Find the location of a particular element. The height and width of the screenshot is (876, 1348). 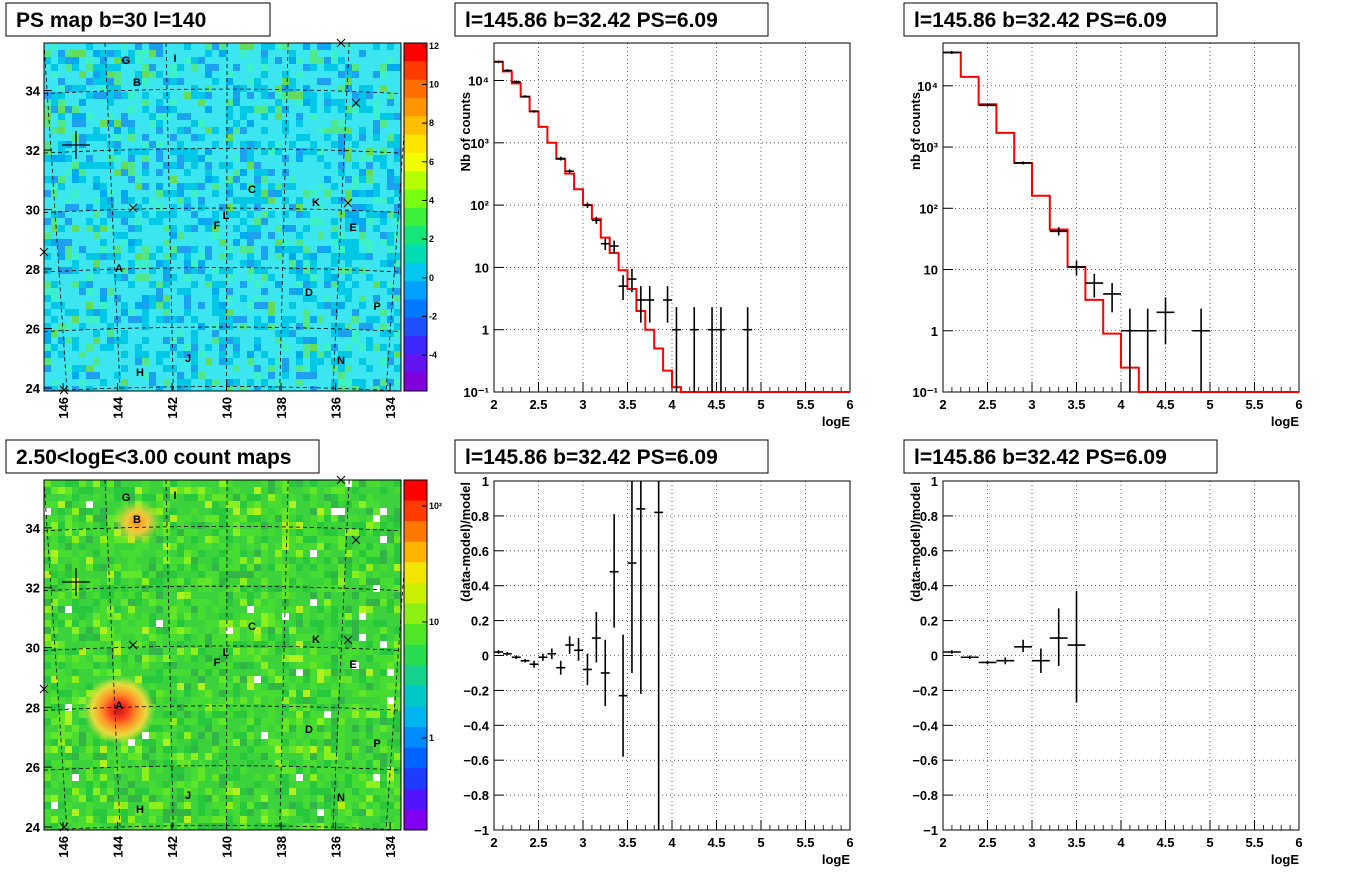

spectrum-1-title-box is located at coordinates (611, 19).